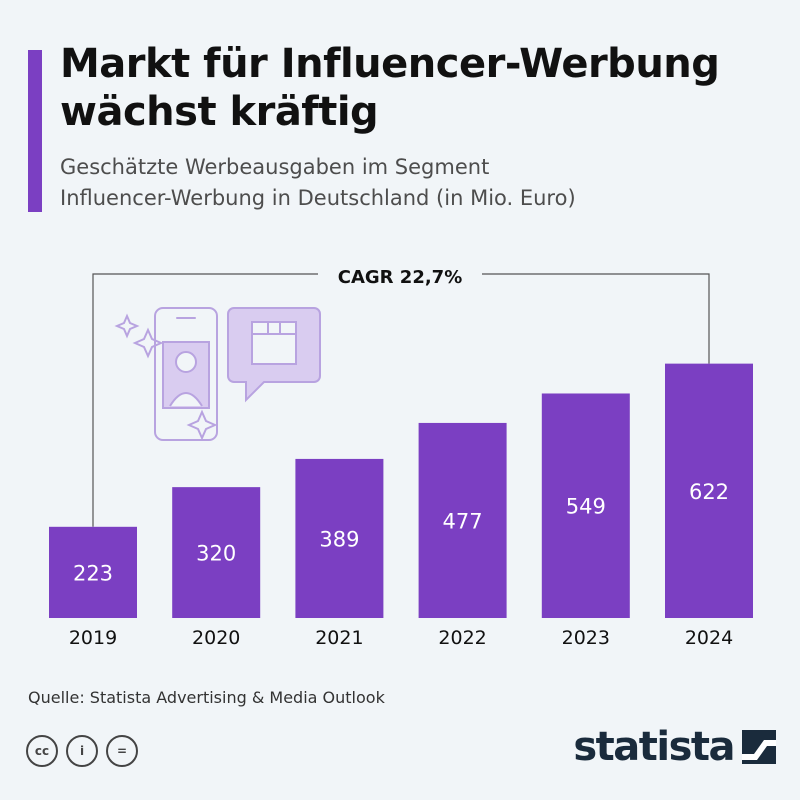  Describe the element at coordinates (93, 638) in the screenshot. I see `x-label-2019: 2019` at that location.